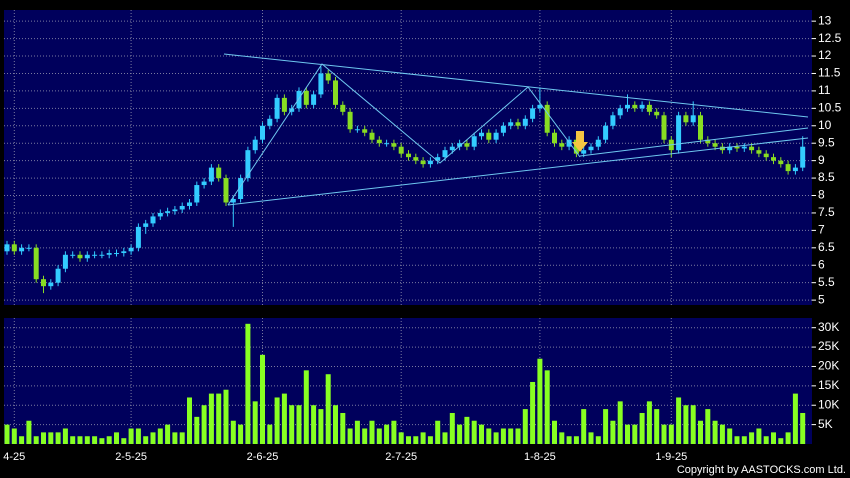 This screenshot has width=850, height=478. I want to click on zigzag, so click(404, 134).